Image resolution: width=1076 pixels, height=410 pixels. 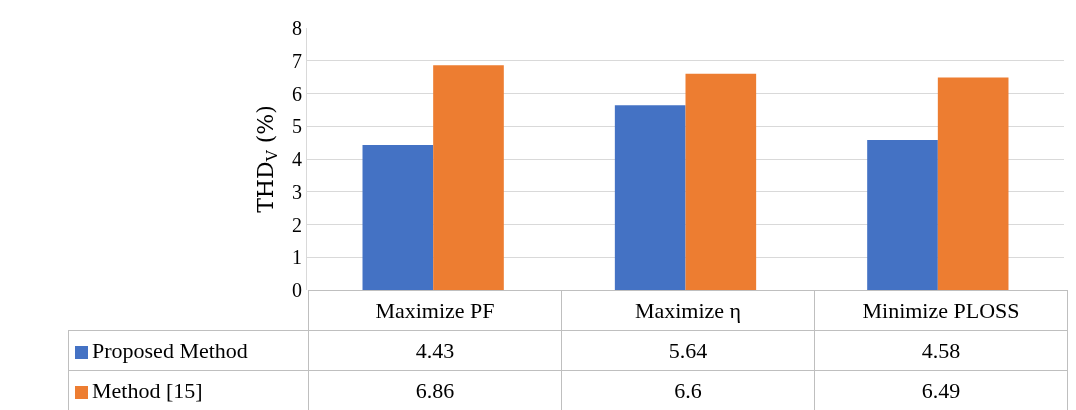 What do you see at coordinates (435, 390) in the screenshot?
I see `data-label: 6.86` at bounding box center [435, 390].